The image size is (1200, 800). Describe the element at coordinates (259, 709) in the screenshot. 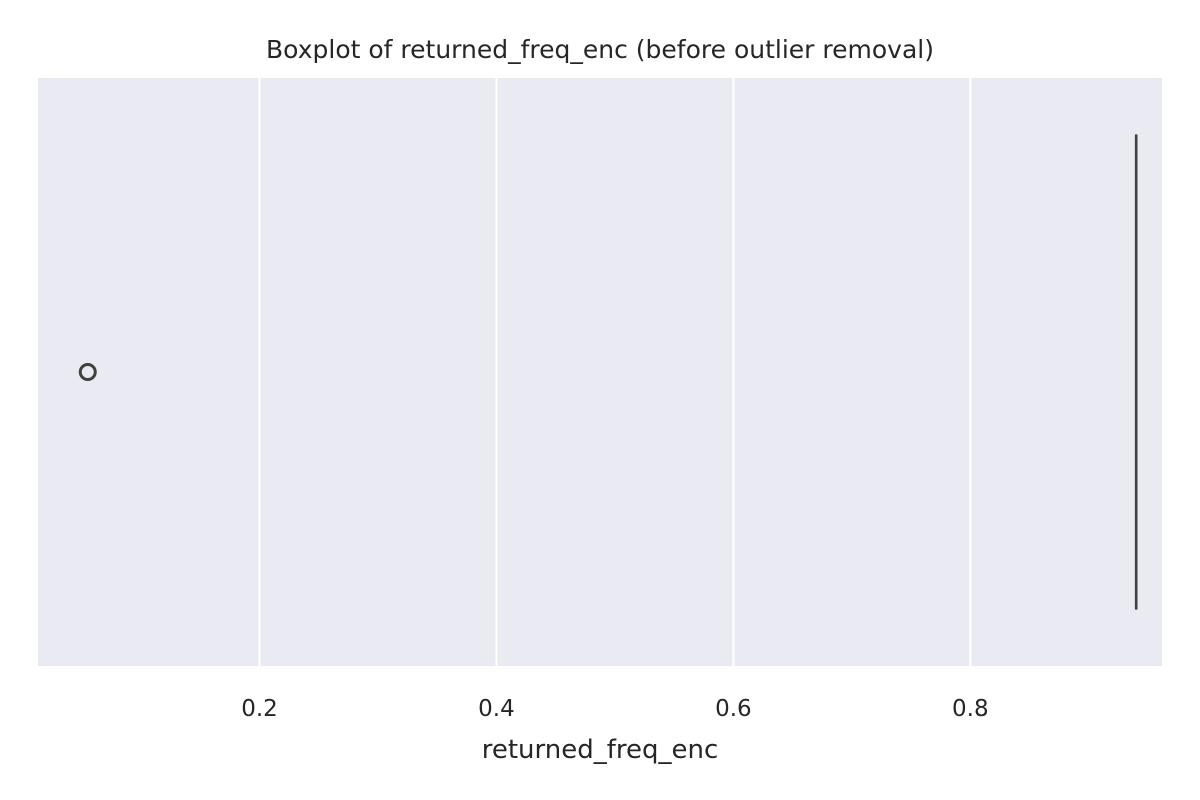

I see `x-tick-label: 0.2` at that location.